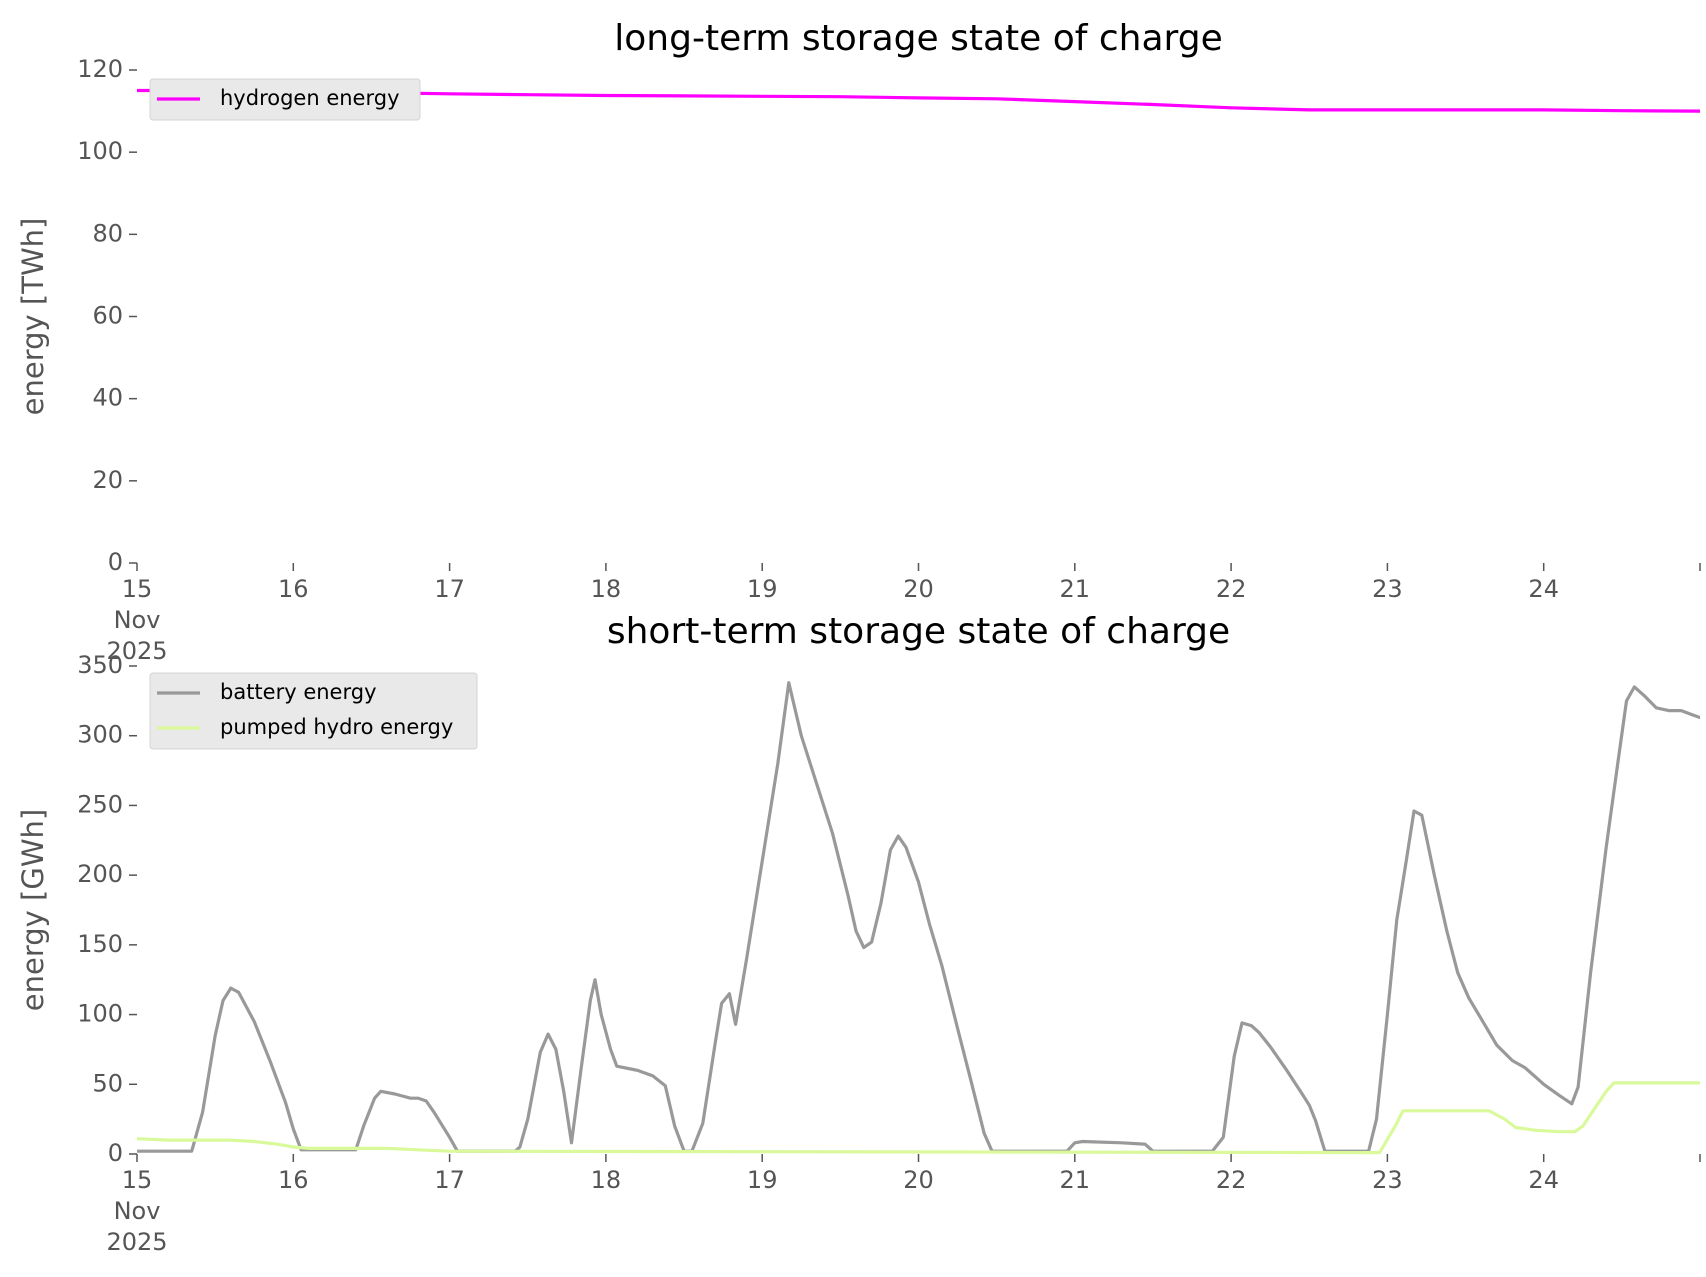 This screenshot has height=1277, width=1706. I want to click on chart-title: short-term storage state of charge, so click(918, 631).